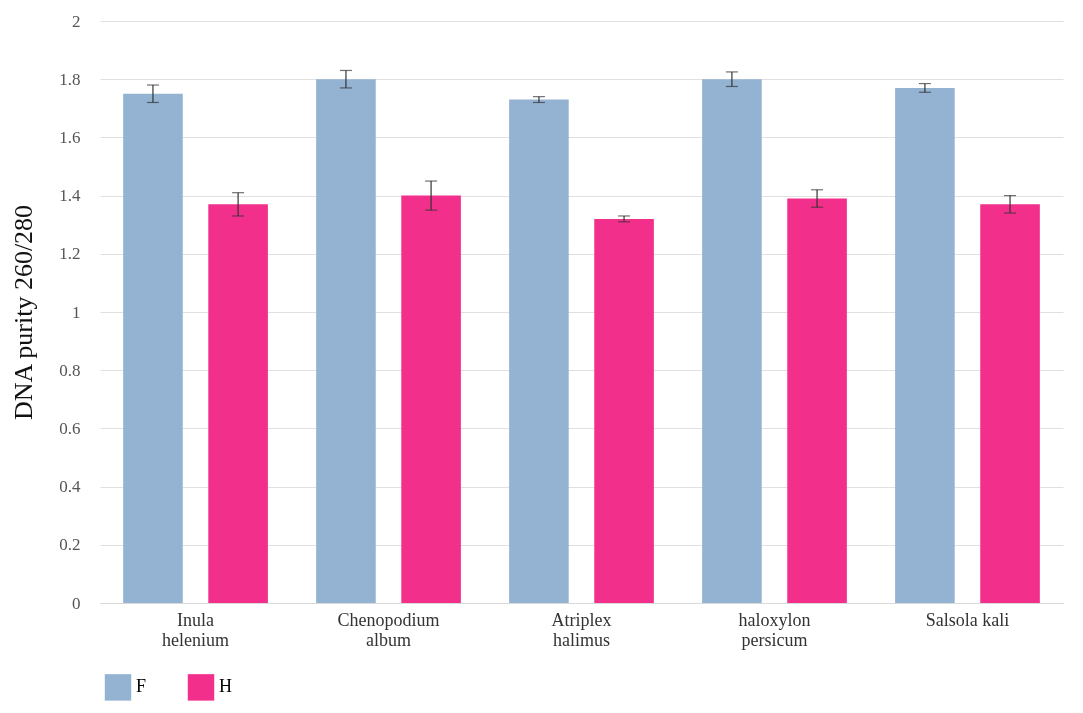  I want to click on legend-label: F, so click(141, 686).